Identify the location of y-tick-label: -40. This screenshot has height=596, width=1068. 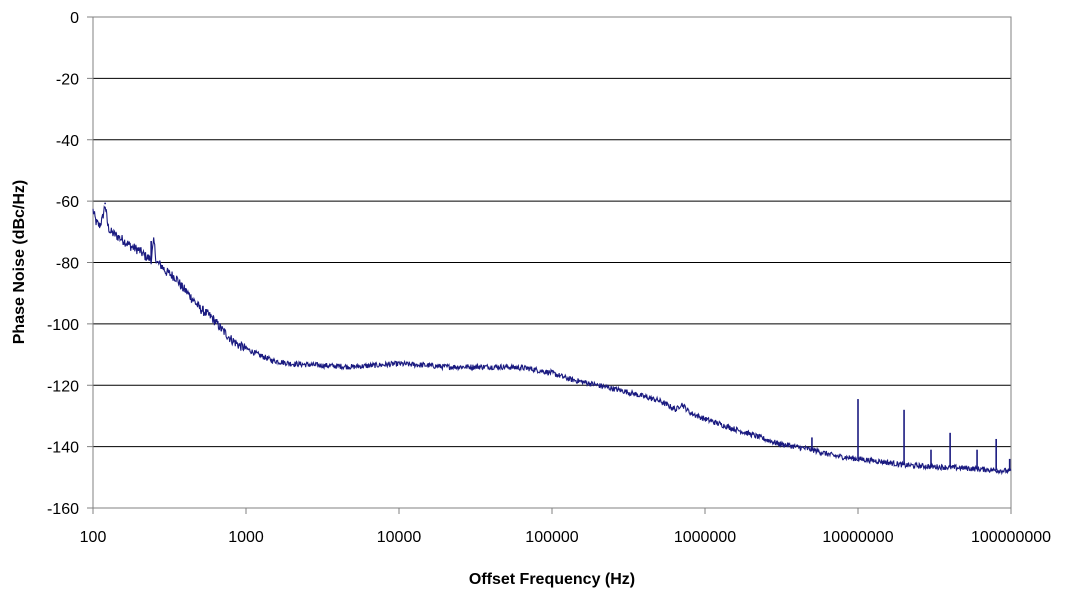
(67, 141).